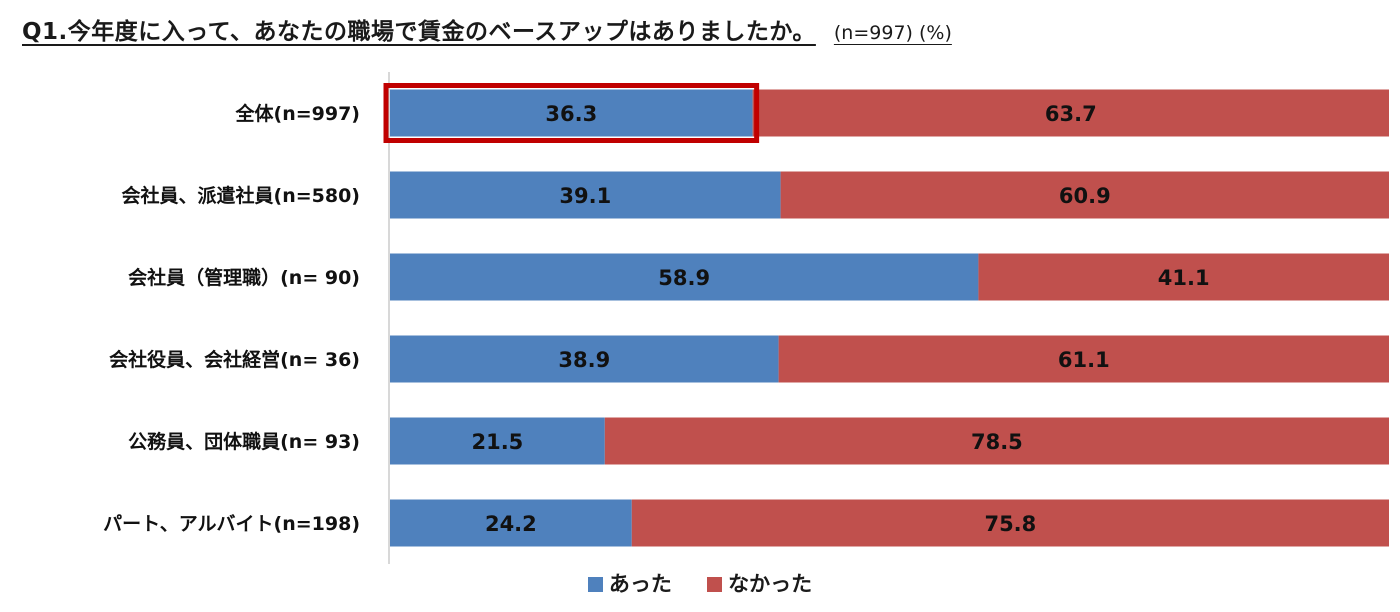 The image size is (1400, 612). What do you see at coordinates (244, 441) in the screenshot?
I see `category-label: 公務員、団体職員(n= 93)` at bounding box center [244, 441].